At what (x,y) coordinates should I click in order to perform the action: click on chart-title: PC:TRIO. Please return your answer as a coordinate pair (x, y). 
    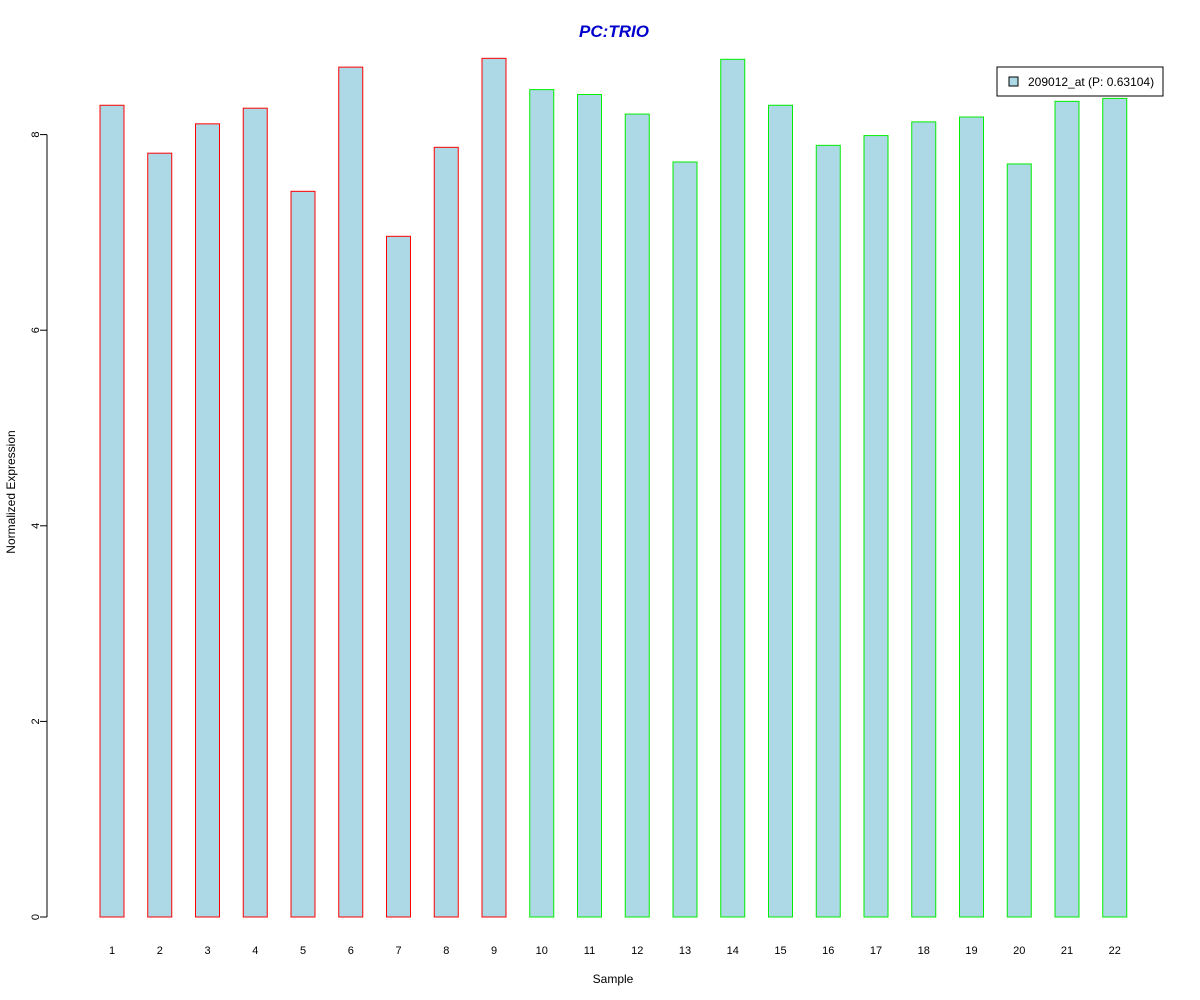
    Looking at the image, I should click on (614, 31).